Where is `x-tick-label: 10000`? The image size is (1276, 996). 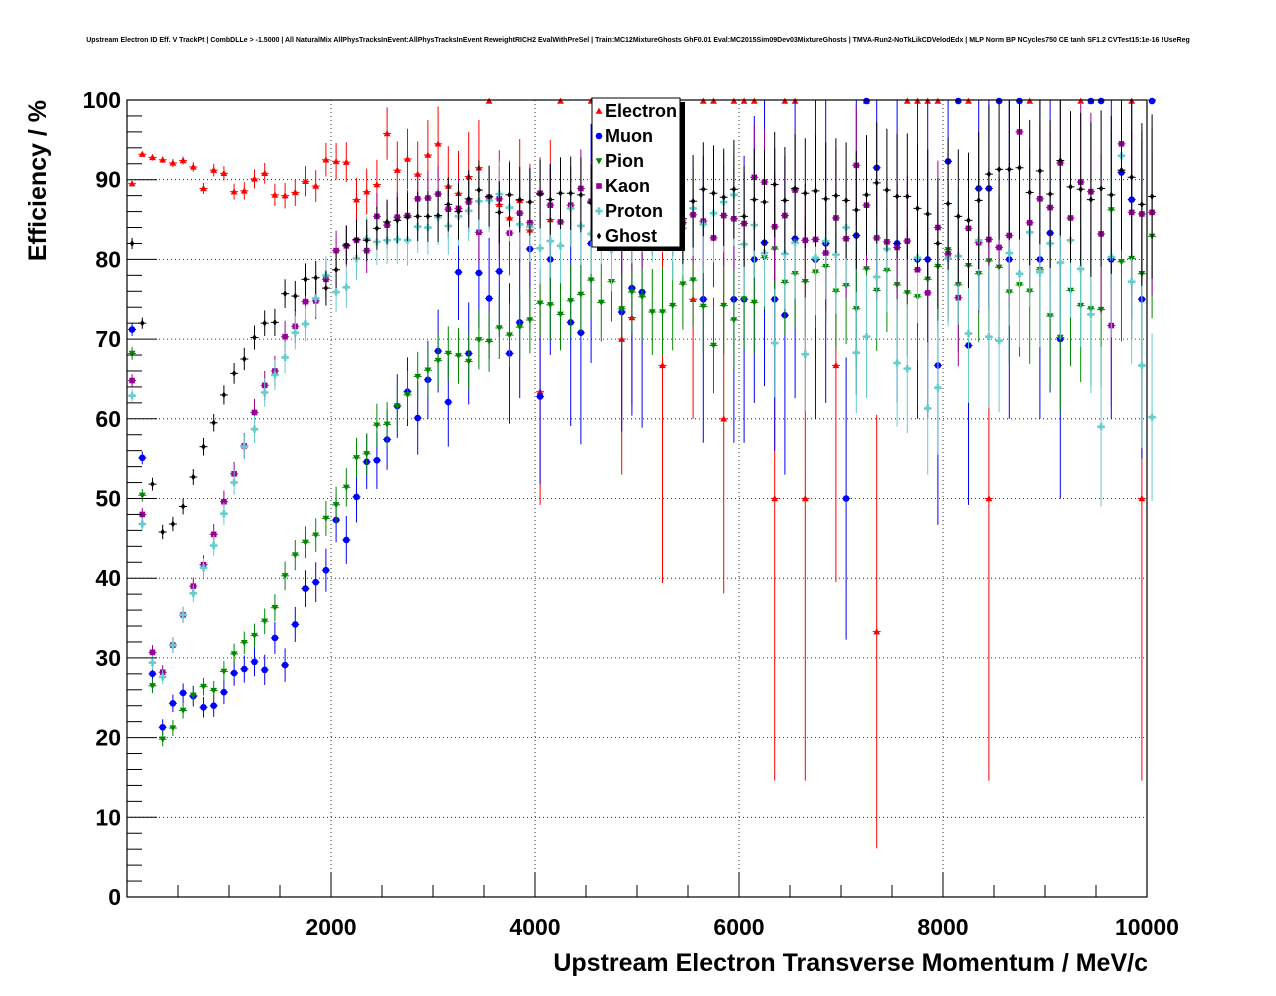
x-tick-label: 10000 is located at coordinates (1147, 927).